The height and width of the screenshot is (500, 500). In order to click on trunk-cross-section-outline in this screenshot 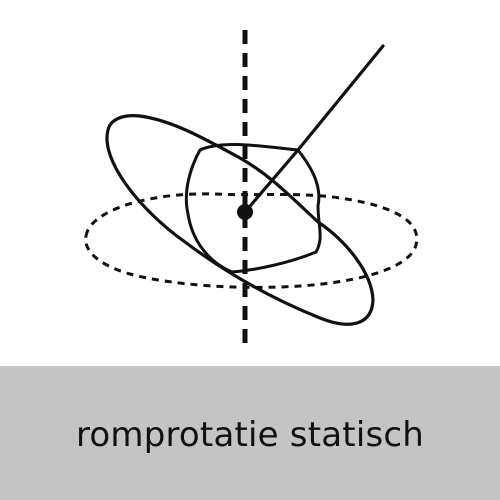, I will do `click(253, 208)`.